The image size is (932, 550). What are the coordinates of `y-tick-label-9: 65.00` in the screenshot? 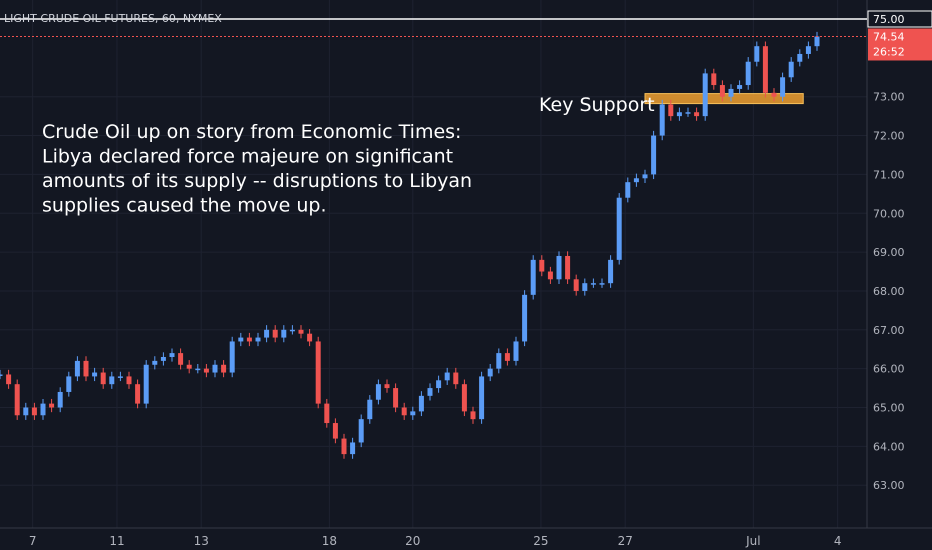 It's located at (889, 408).